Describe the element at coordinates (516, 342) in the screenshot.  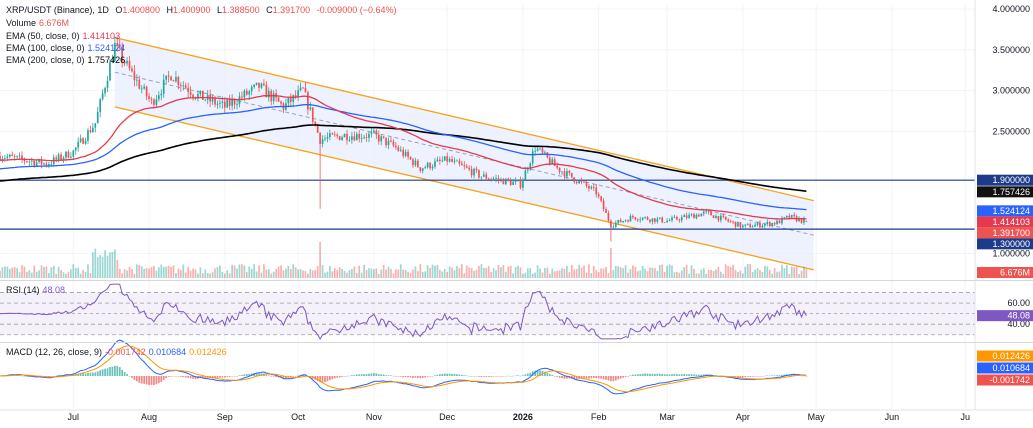
I see `macd-pane-separator` at that location.